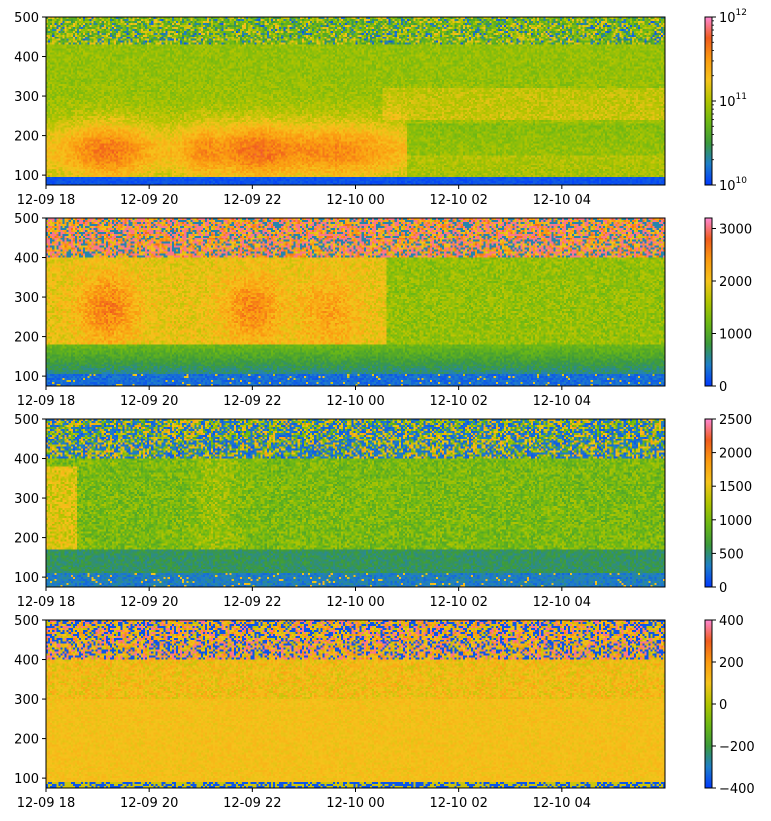 This screenshot has height=821, width=771. Describe the element at coordinates (733, 185) in the screenshot. I see `colorbar-tick-label: 1010` at that location.